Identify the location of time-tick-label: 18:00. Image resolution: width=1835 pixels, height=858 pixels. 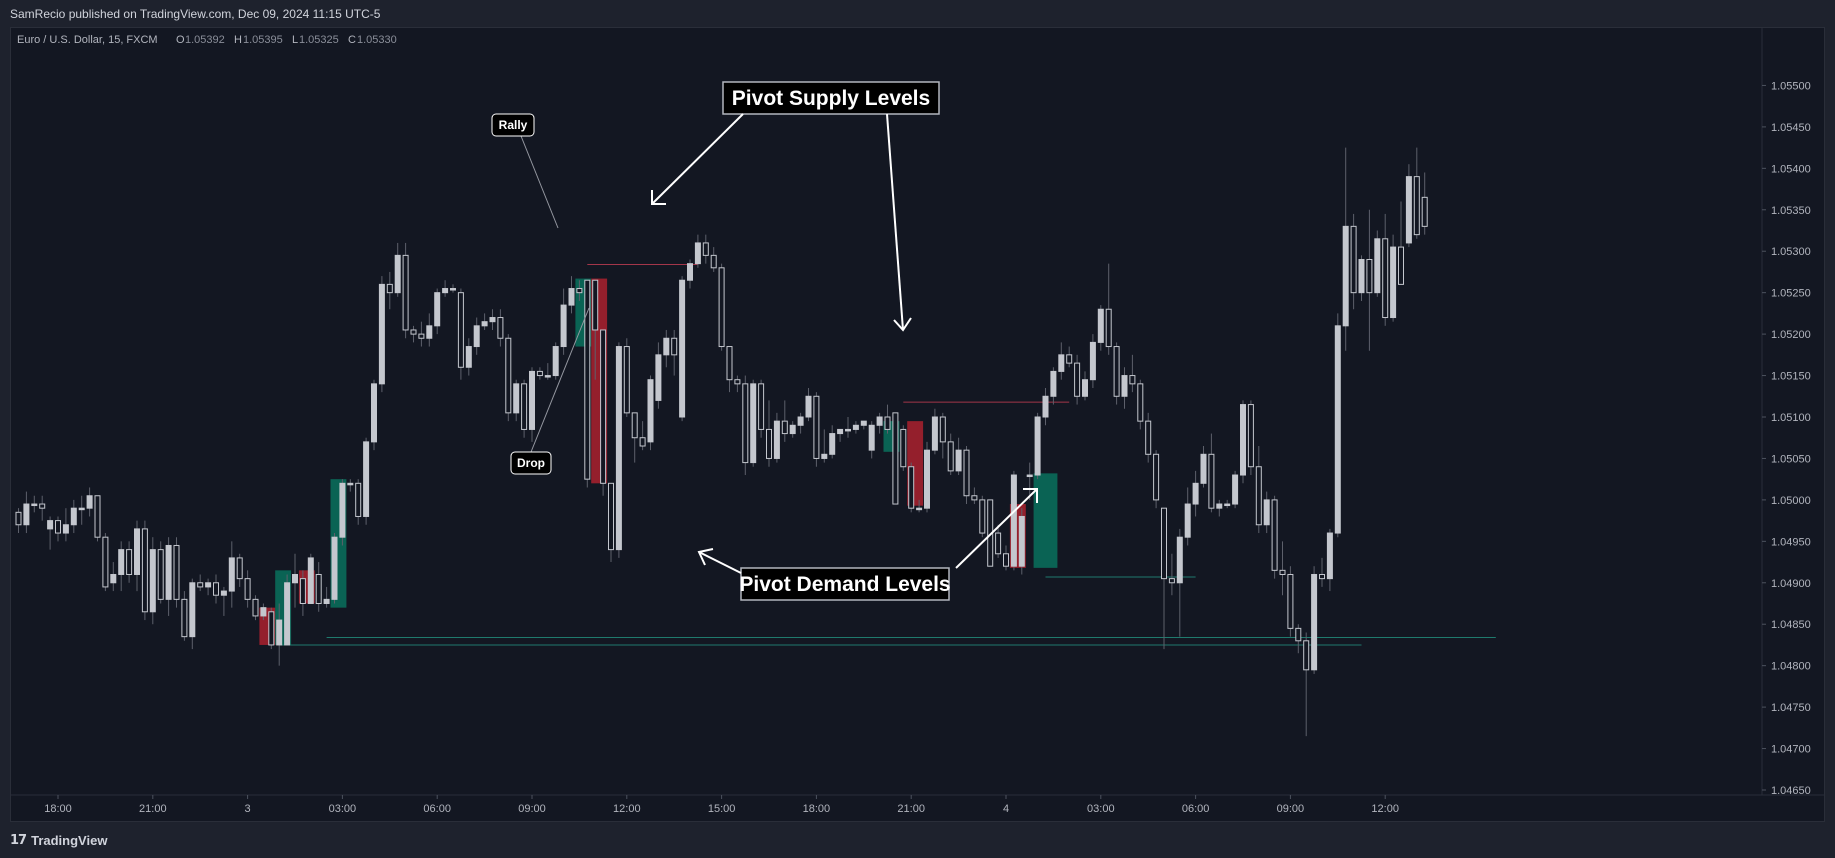
(58, 809).